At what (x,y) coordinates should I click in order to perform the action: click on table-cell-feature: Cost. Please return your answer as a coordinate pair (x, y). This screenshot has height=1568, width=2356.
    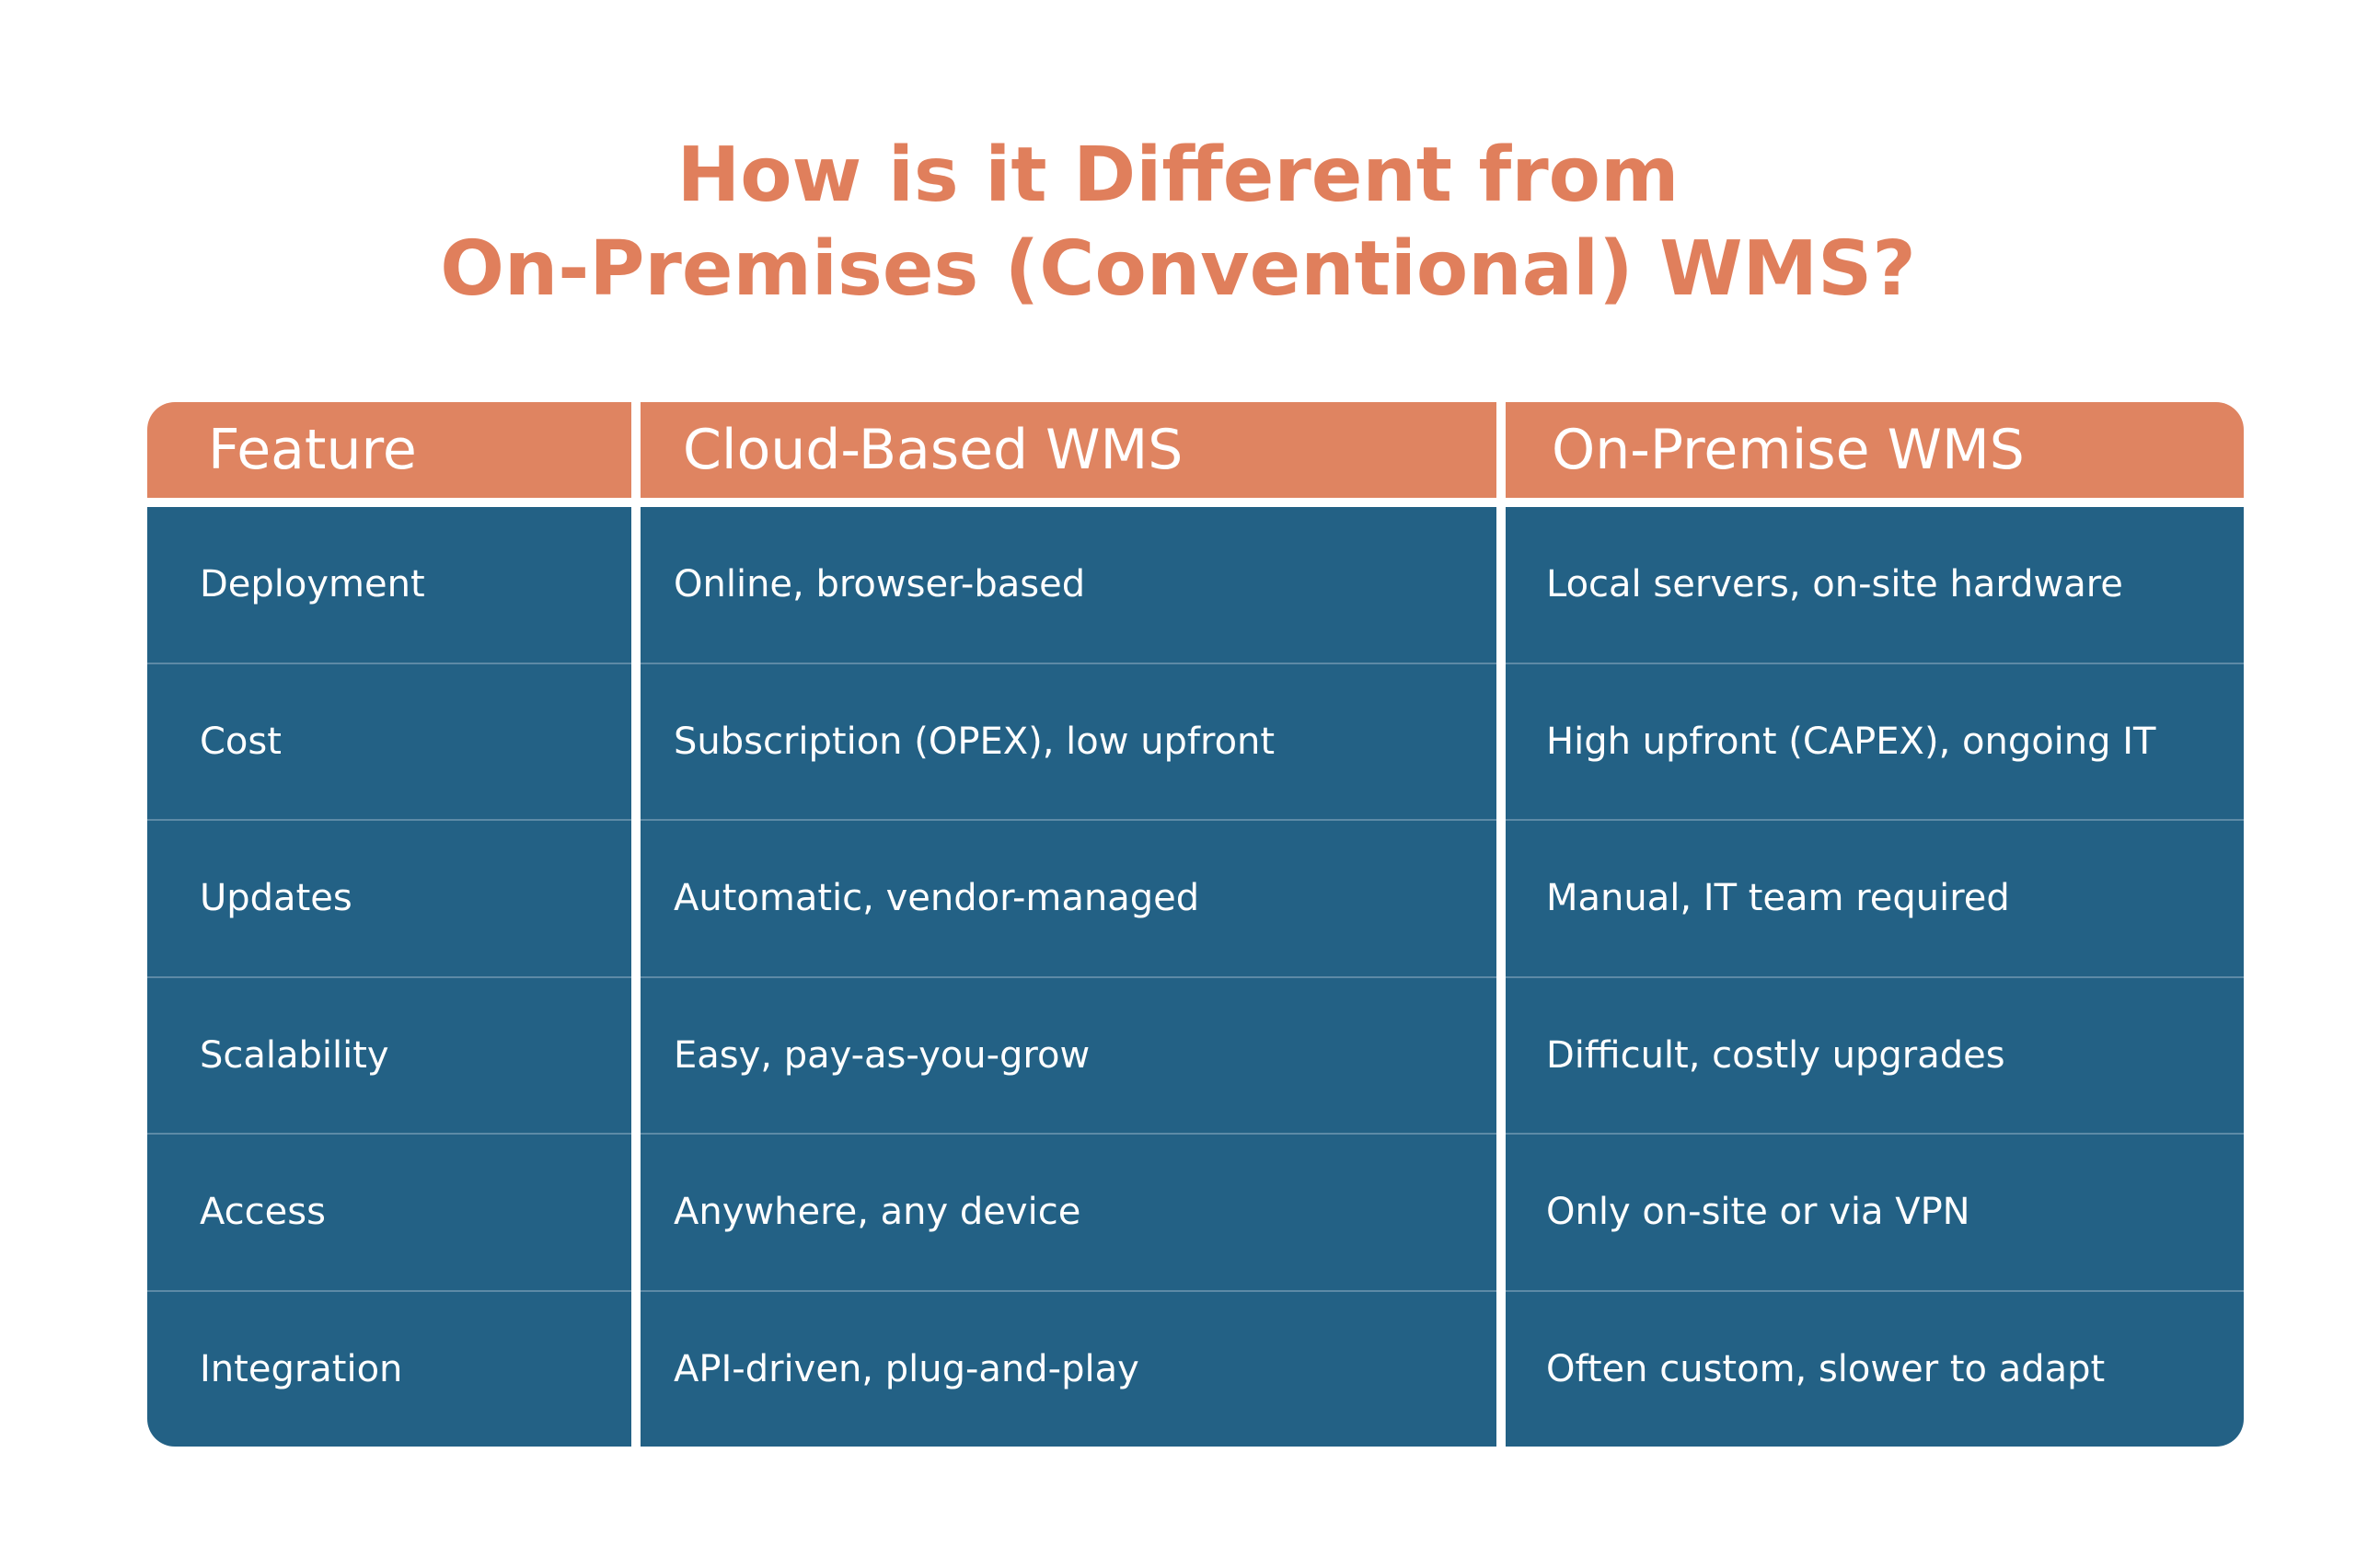
    Looking at the image, I should click on (389, 742).